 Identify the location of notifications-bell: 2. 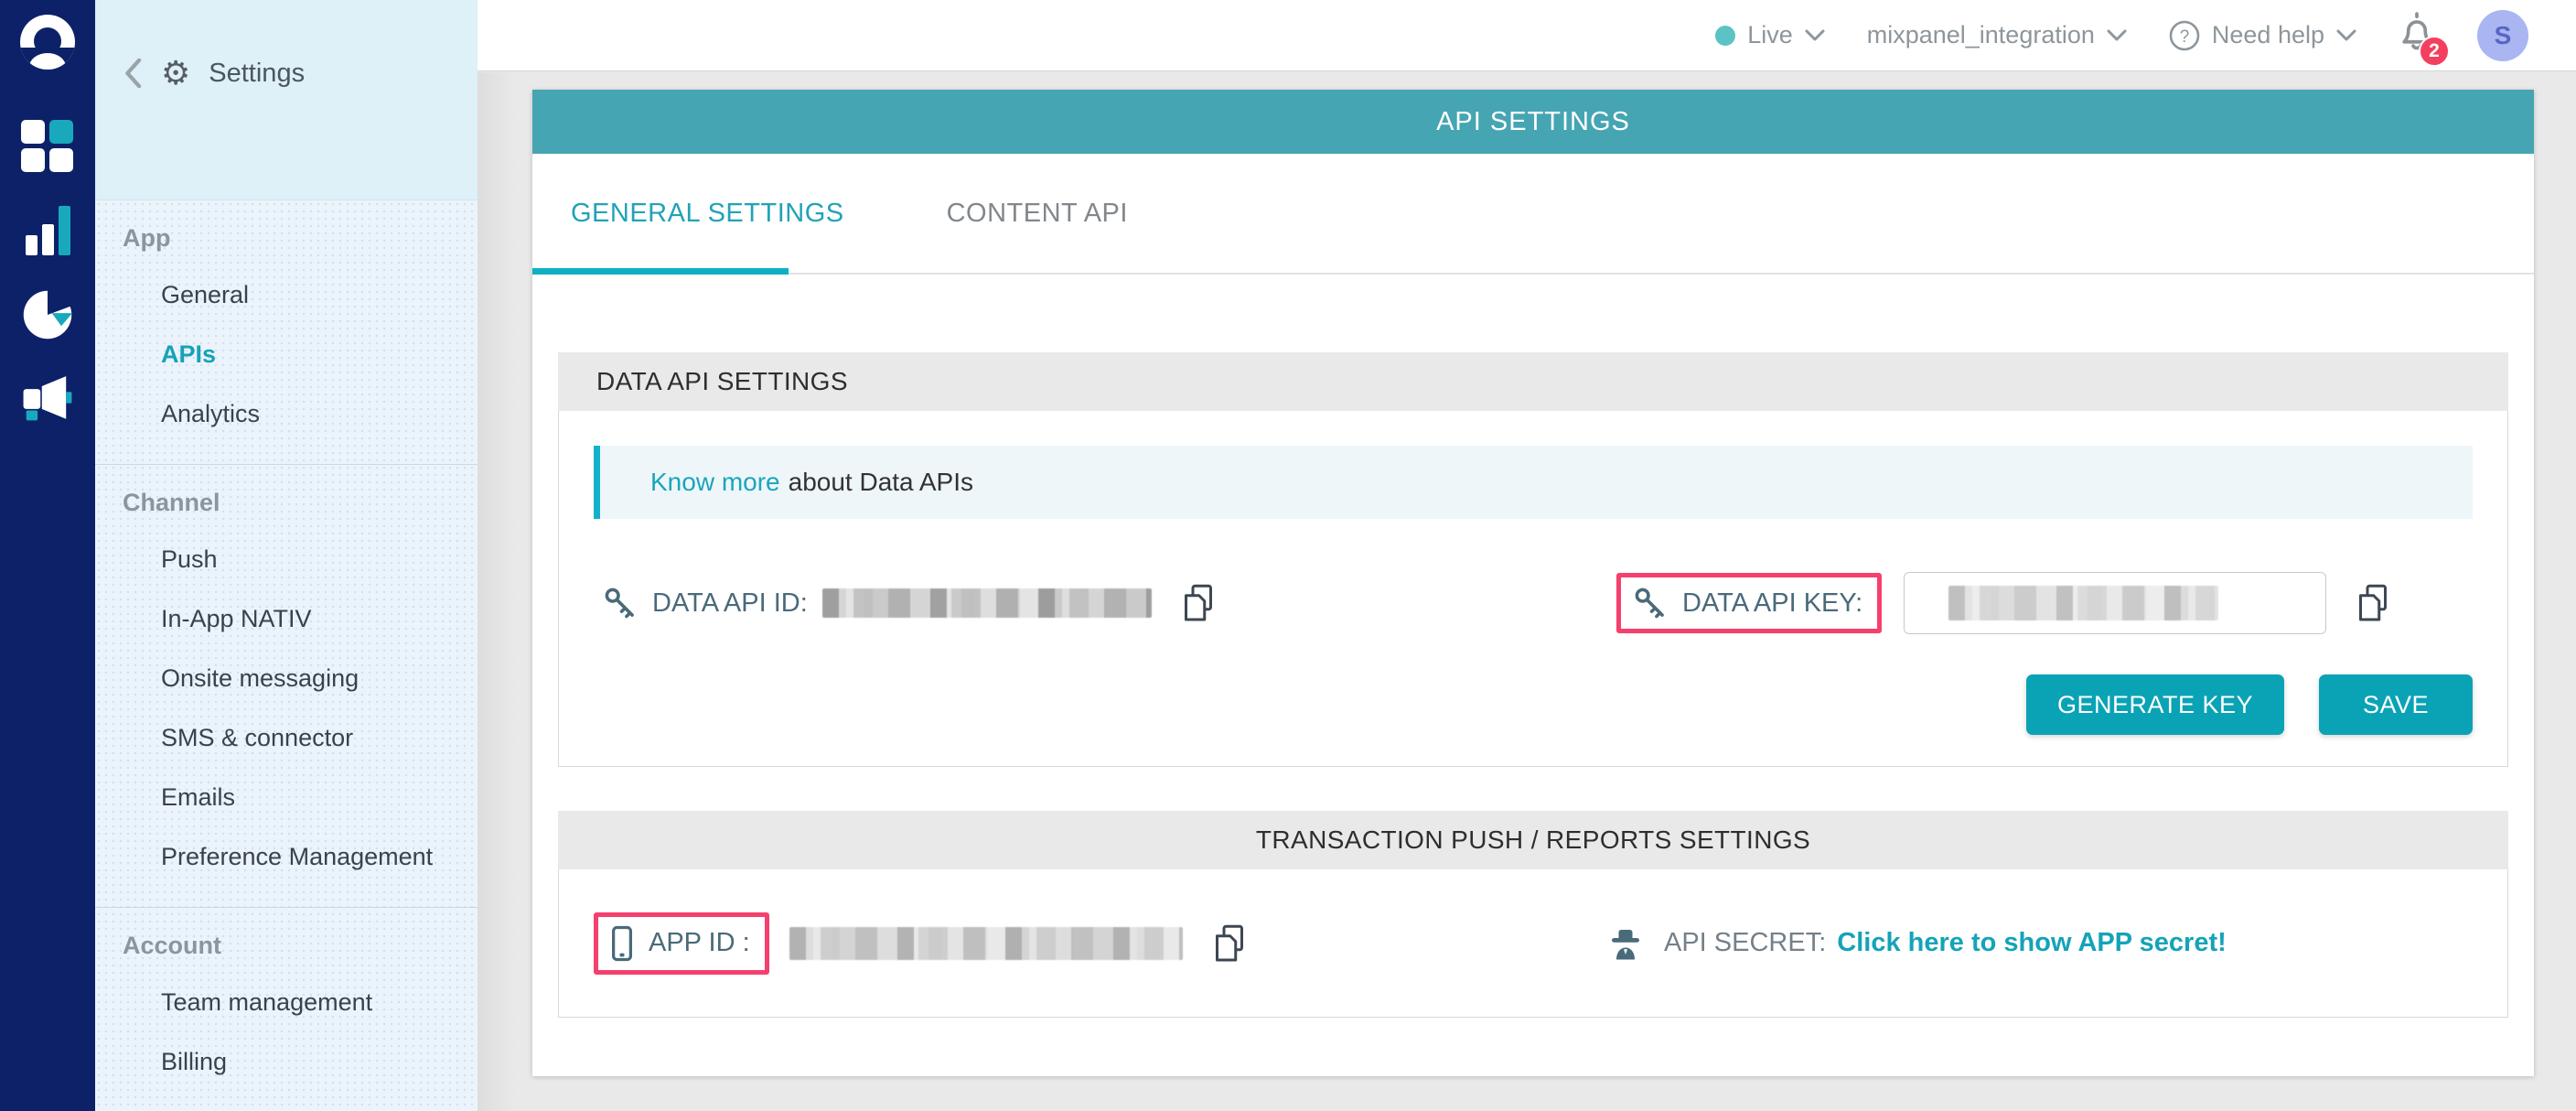
(2424, 39).